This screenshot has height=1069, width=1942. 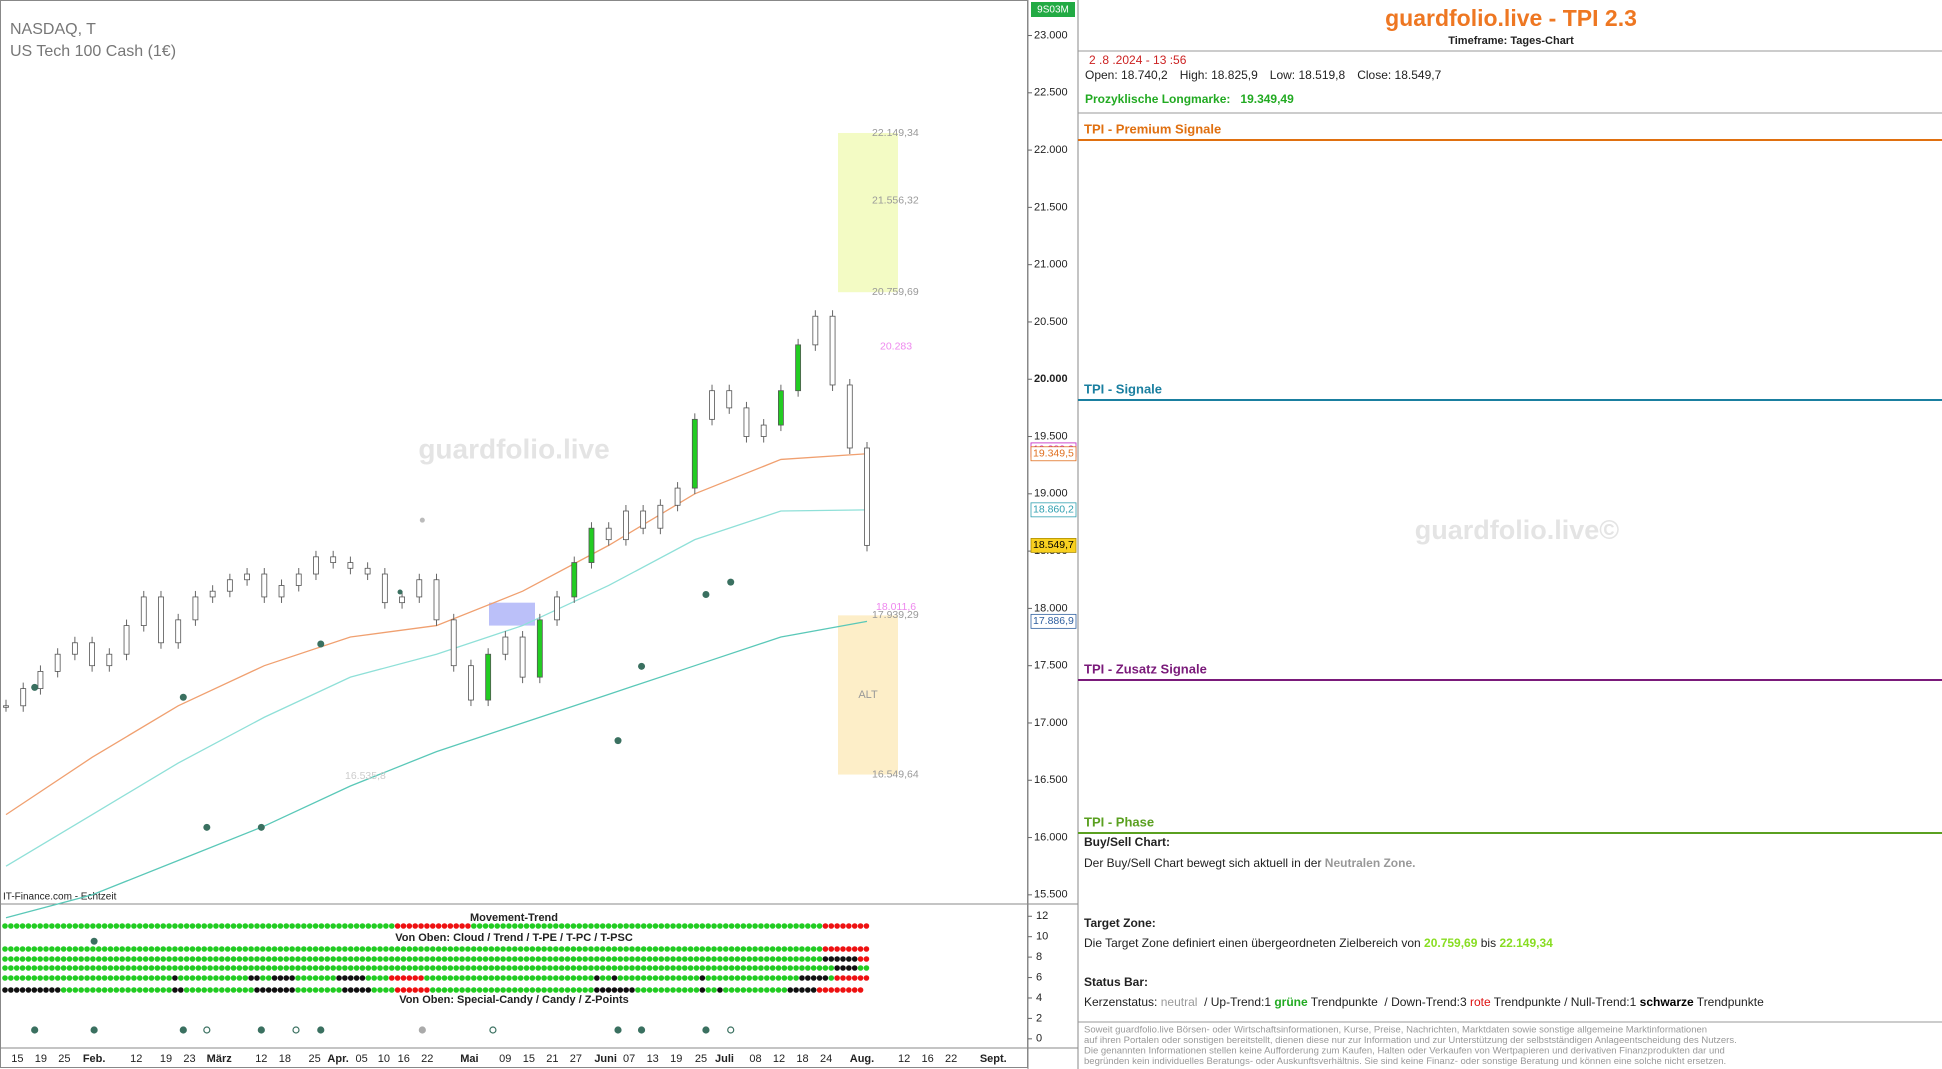 I want to click on y-tick-label: 22.000, so click(x=1051, y=150).